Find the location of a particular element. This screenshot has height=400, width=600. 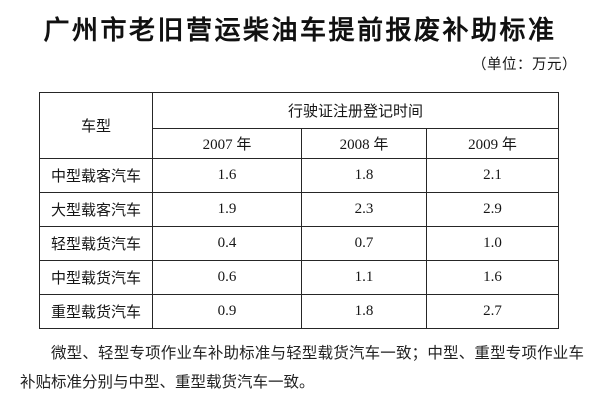

subsidy-value-cell: 0.9 is located at coordinates (227, 311).